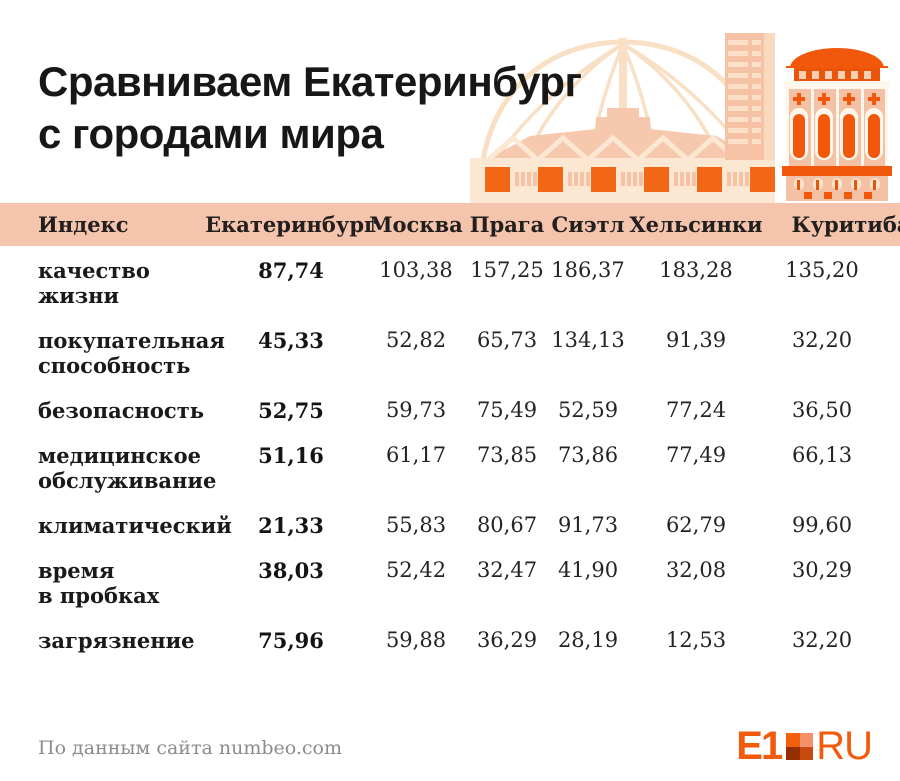 The image size is (900, 781). I want to click on cell-value: 186,37, so click(588, 270).